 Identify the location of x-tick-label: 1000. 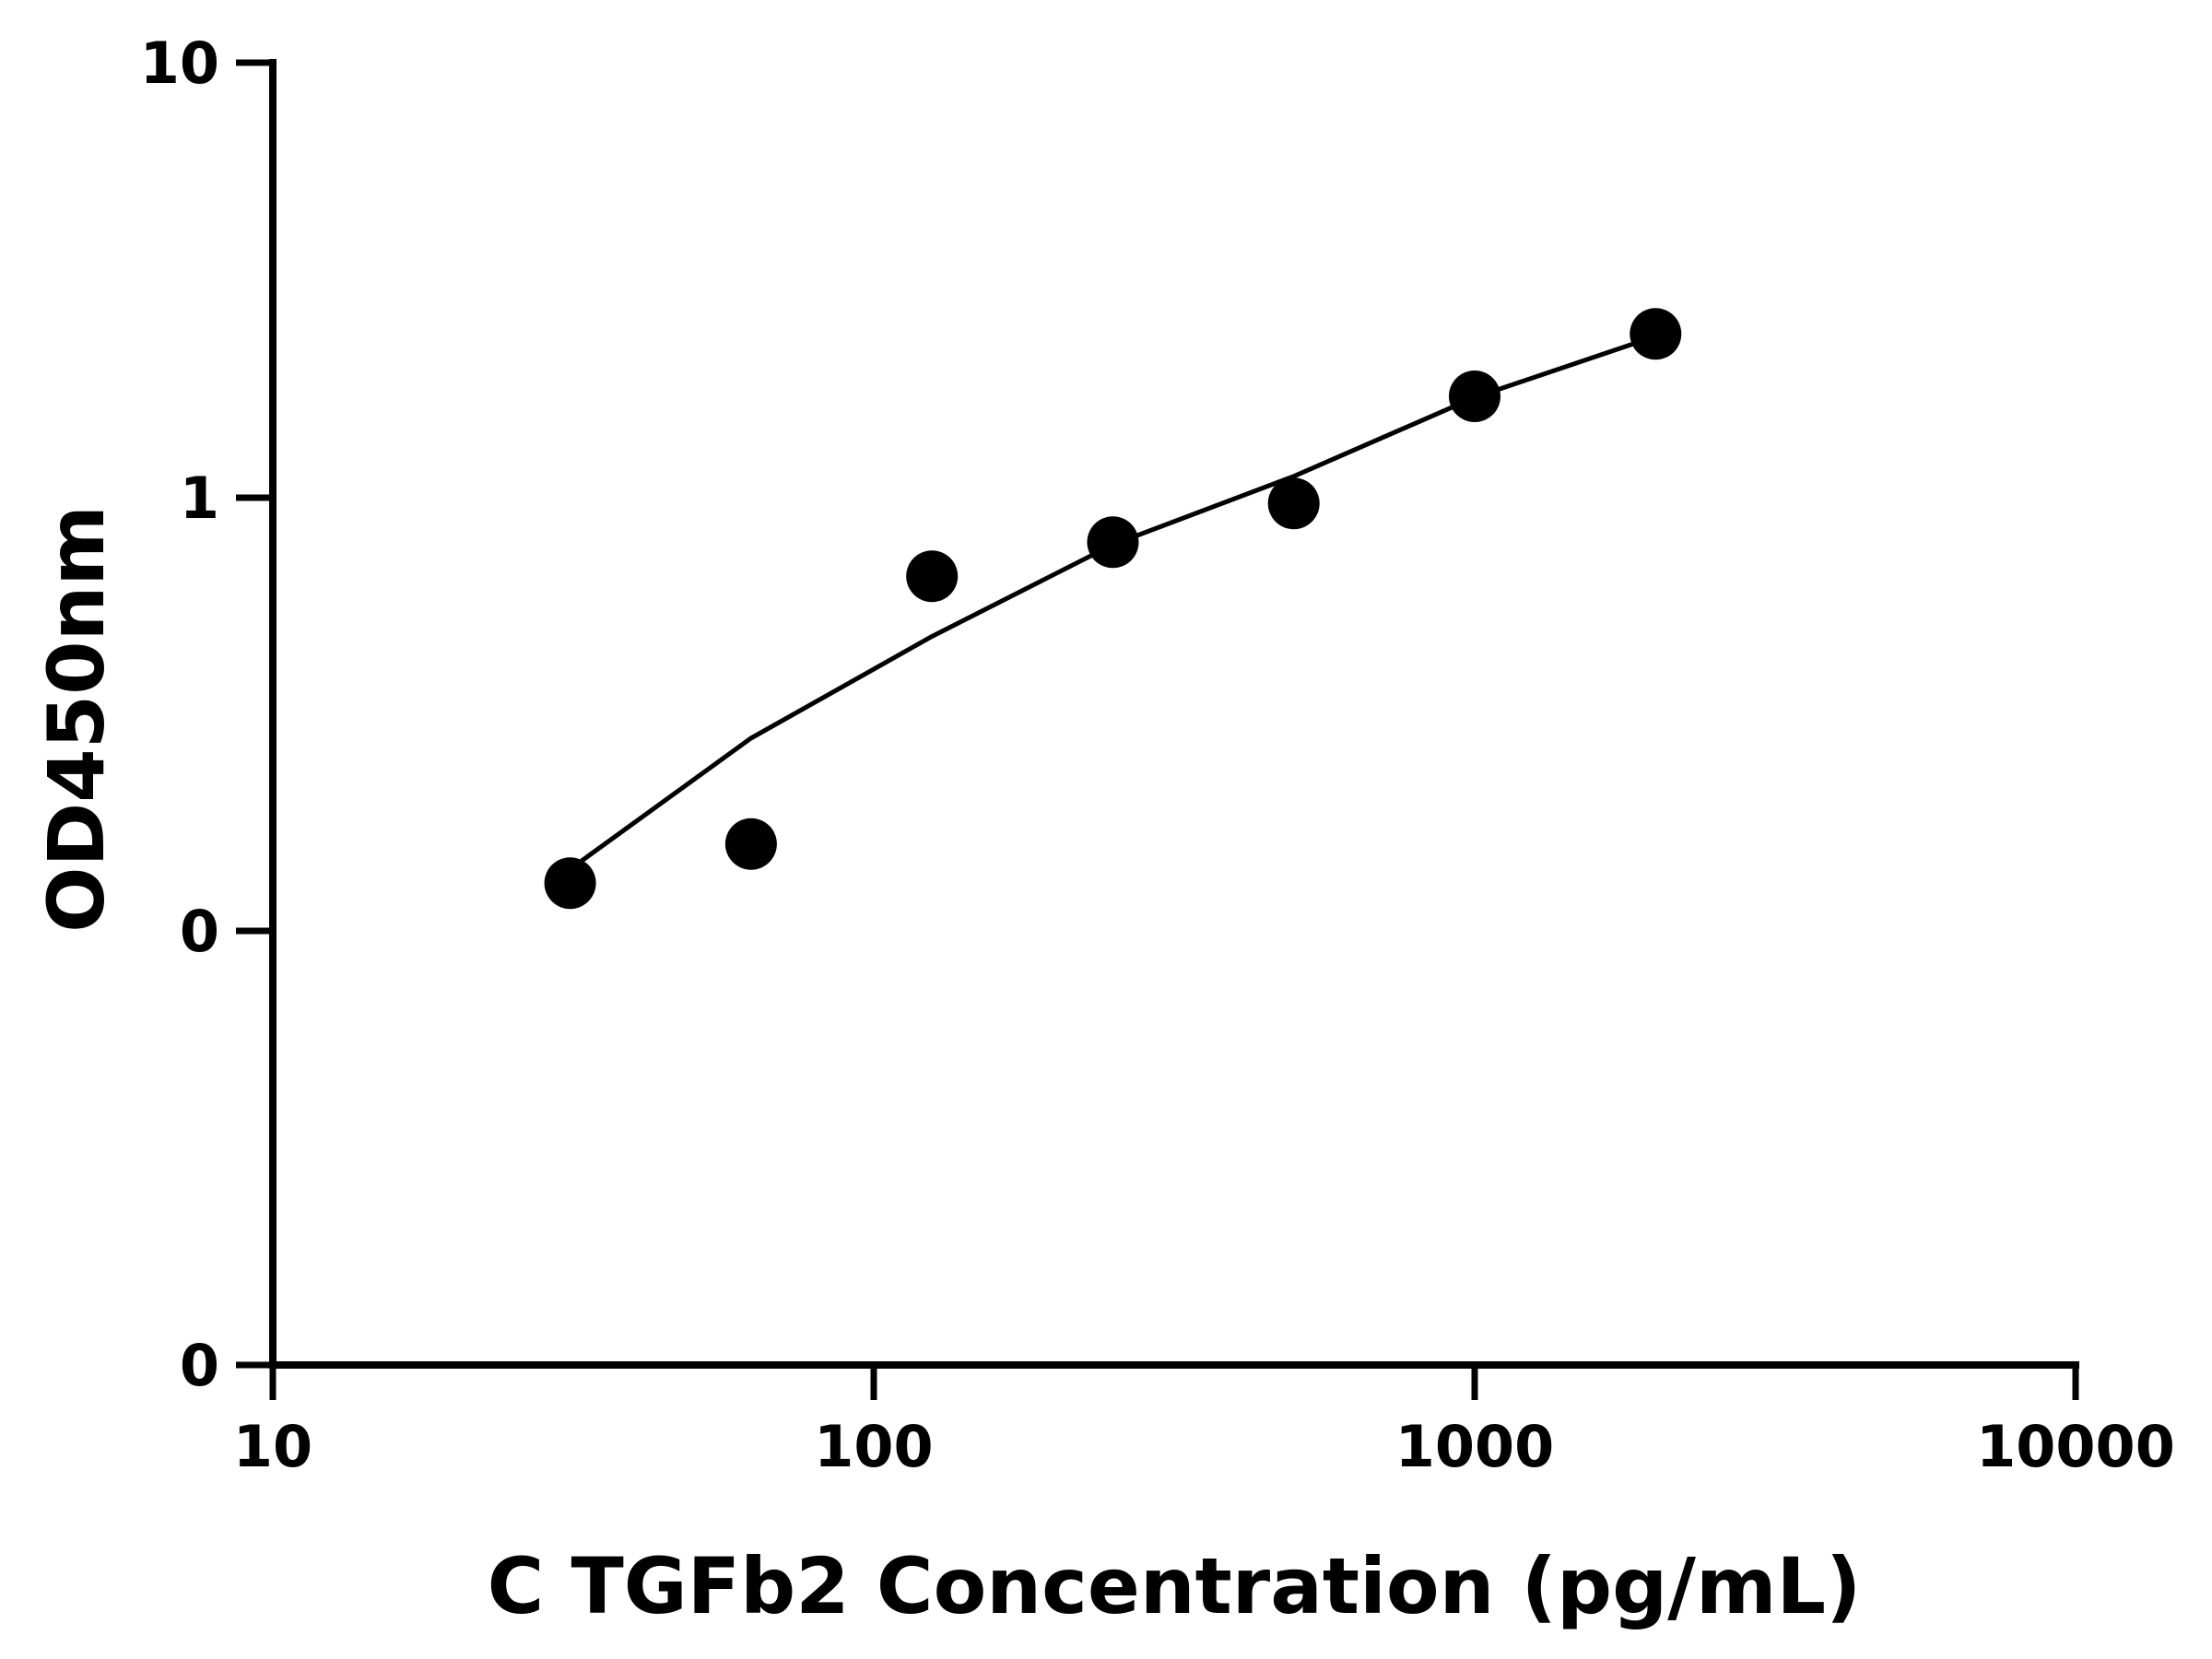
(1475, 1446).